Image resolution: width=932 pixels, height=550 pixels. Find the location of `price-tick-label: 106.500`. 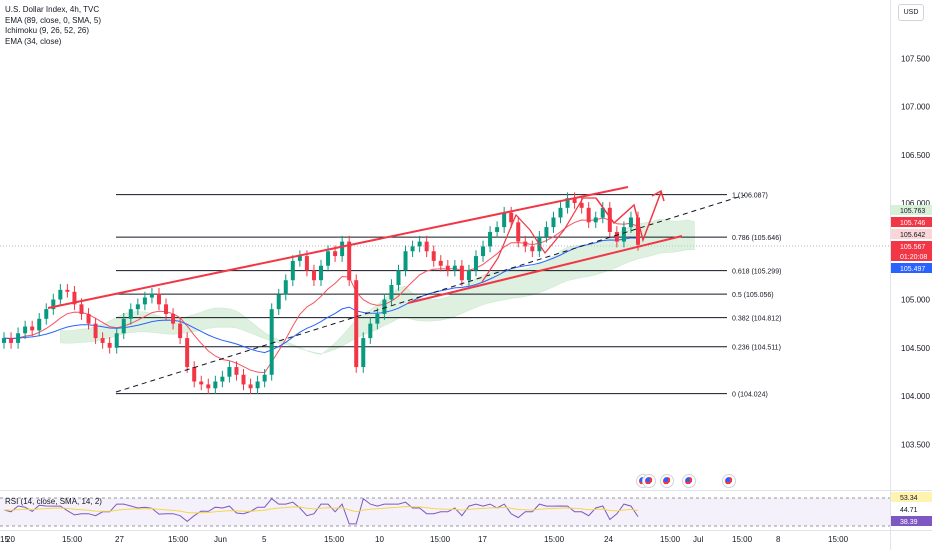

price-tick-label: 106.500 is located at coordinates (915, 155).